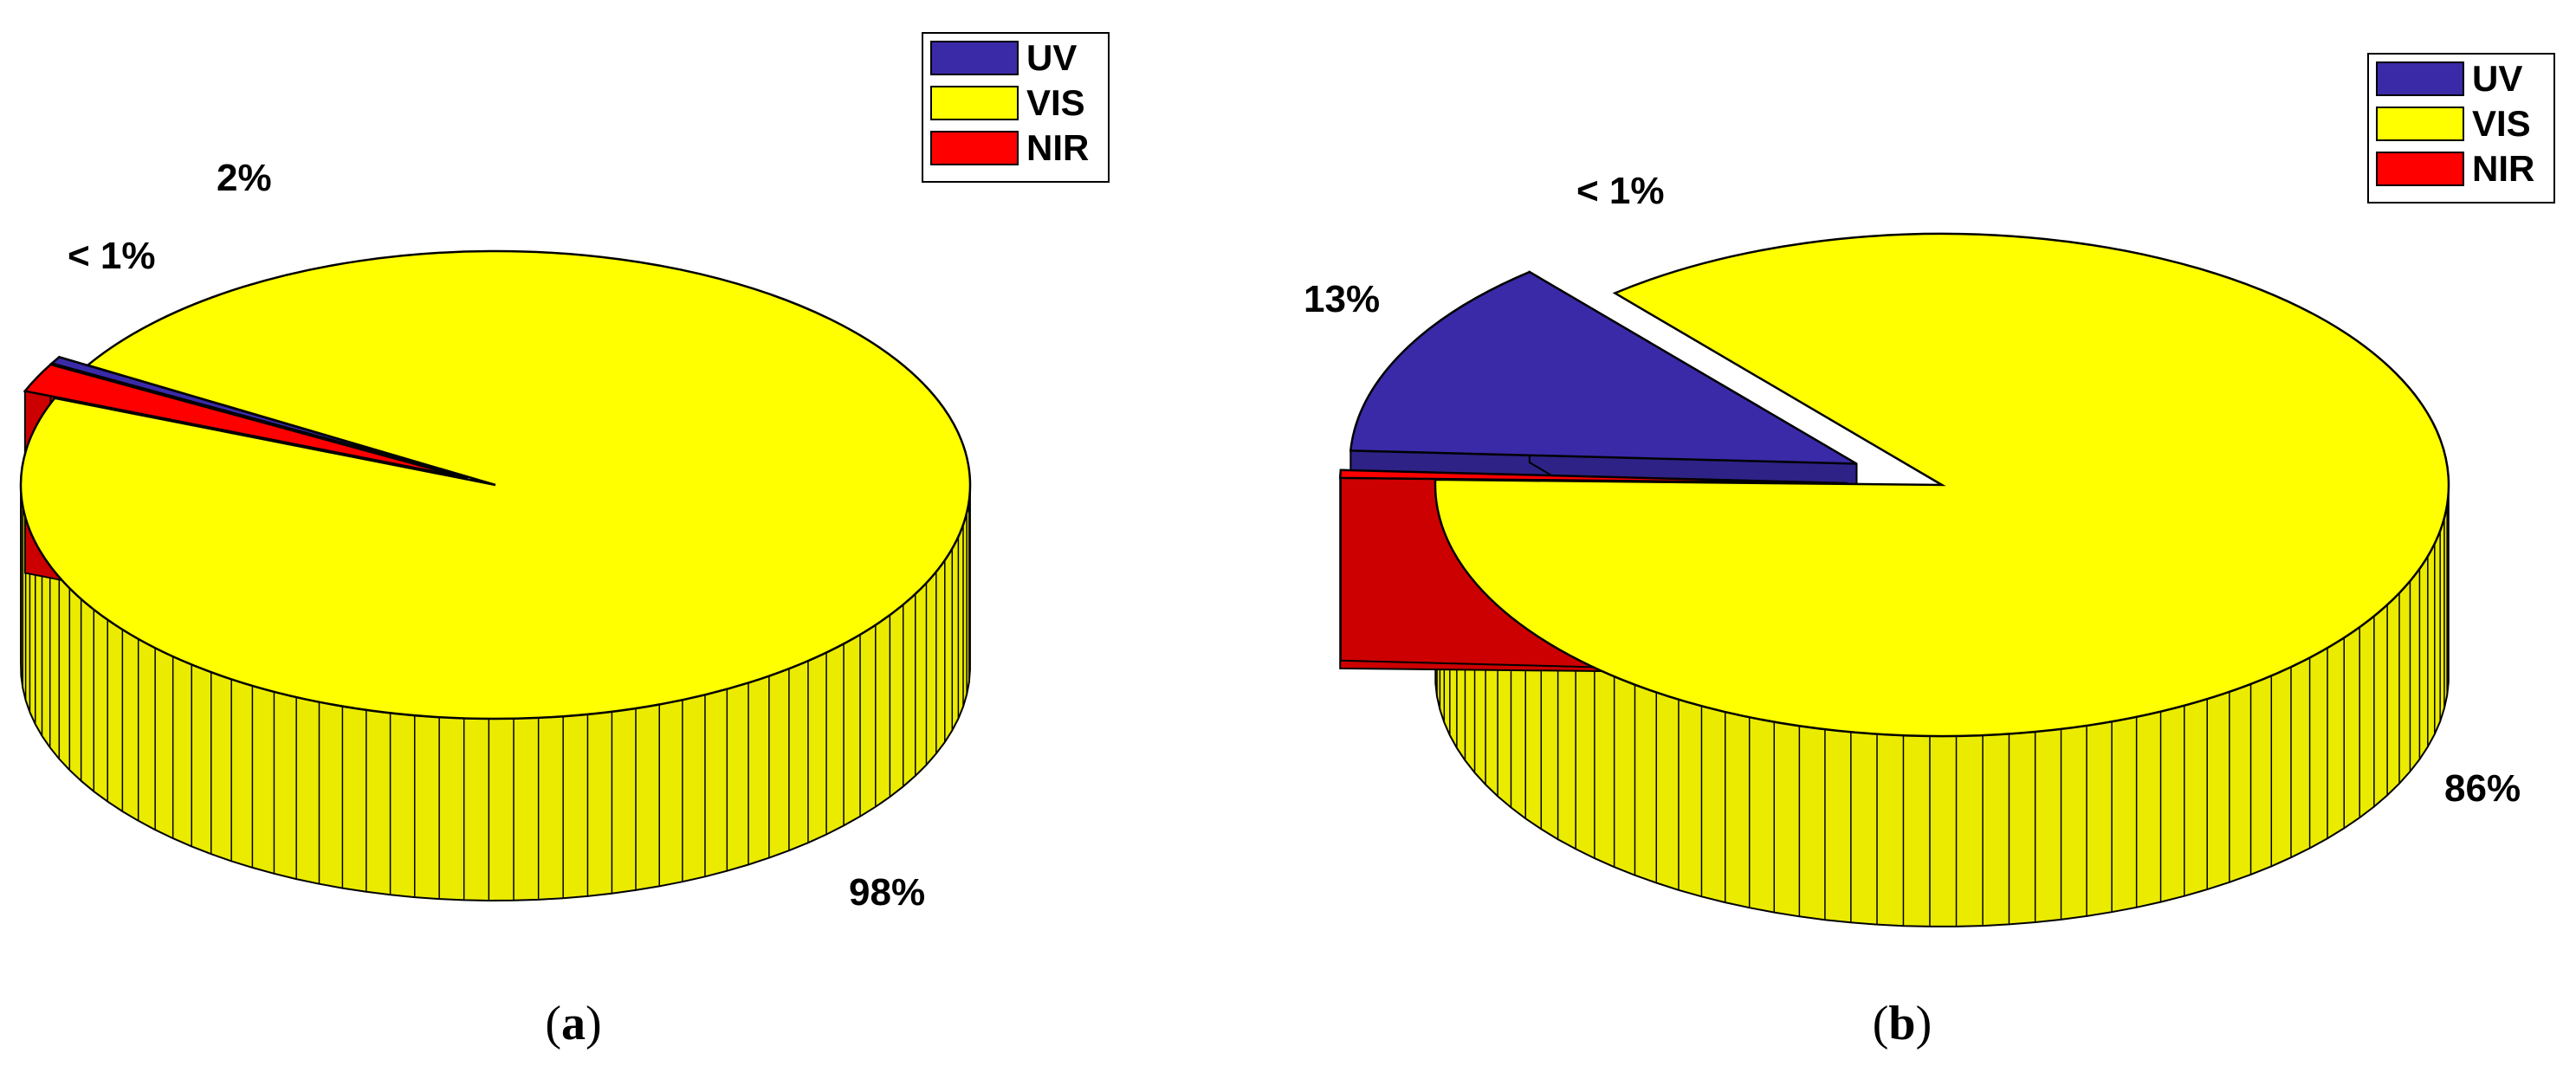 The image size is (2576, 1079). Describe the element at coordinates (887, 893) in the screenshot. I see `data-label-vis: 98%` at that location.